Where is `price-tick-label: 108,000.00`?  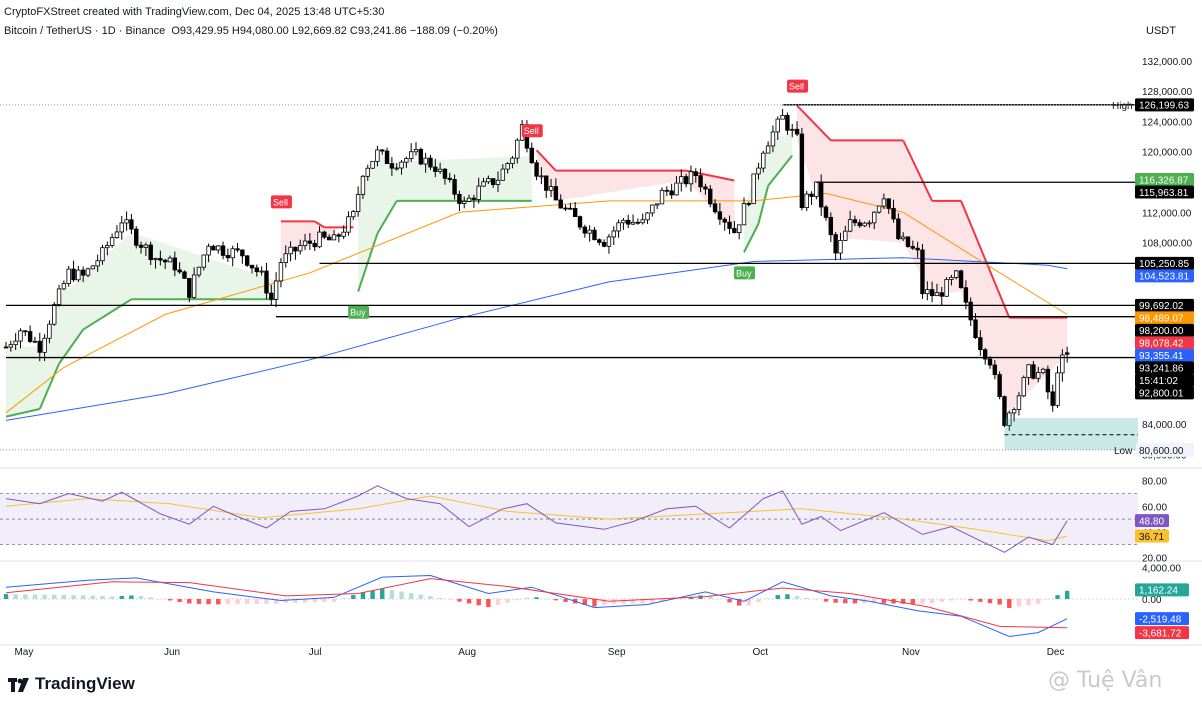 price-tick-label: 108,000.00 is located at coordinates (1167, 244).